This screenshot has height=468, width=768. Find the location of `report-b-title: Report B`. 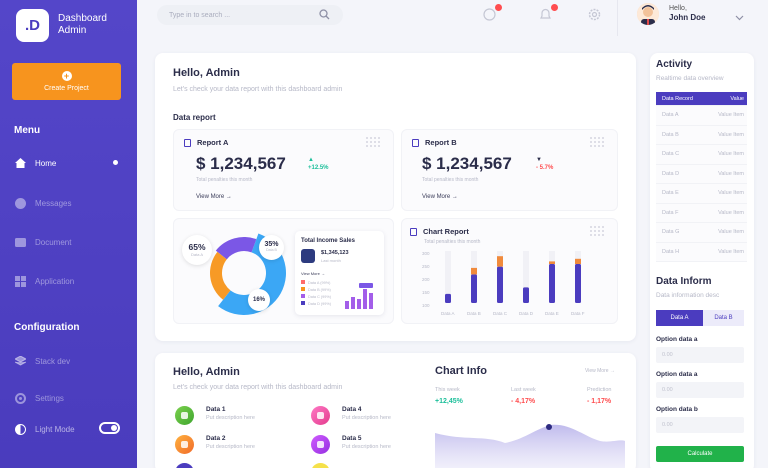

report-b-title: Report B is located at coordinates (434, 142).